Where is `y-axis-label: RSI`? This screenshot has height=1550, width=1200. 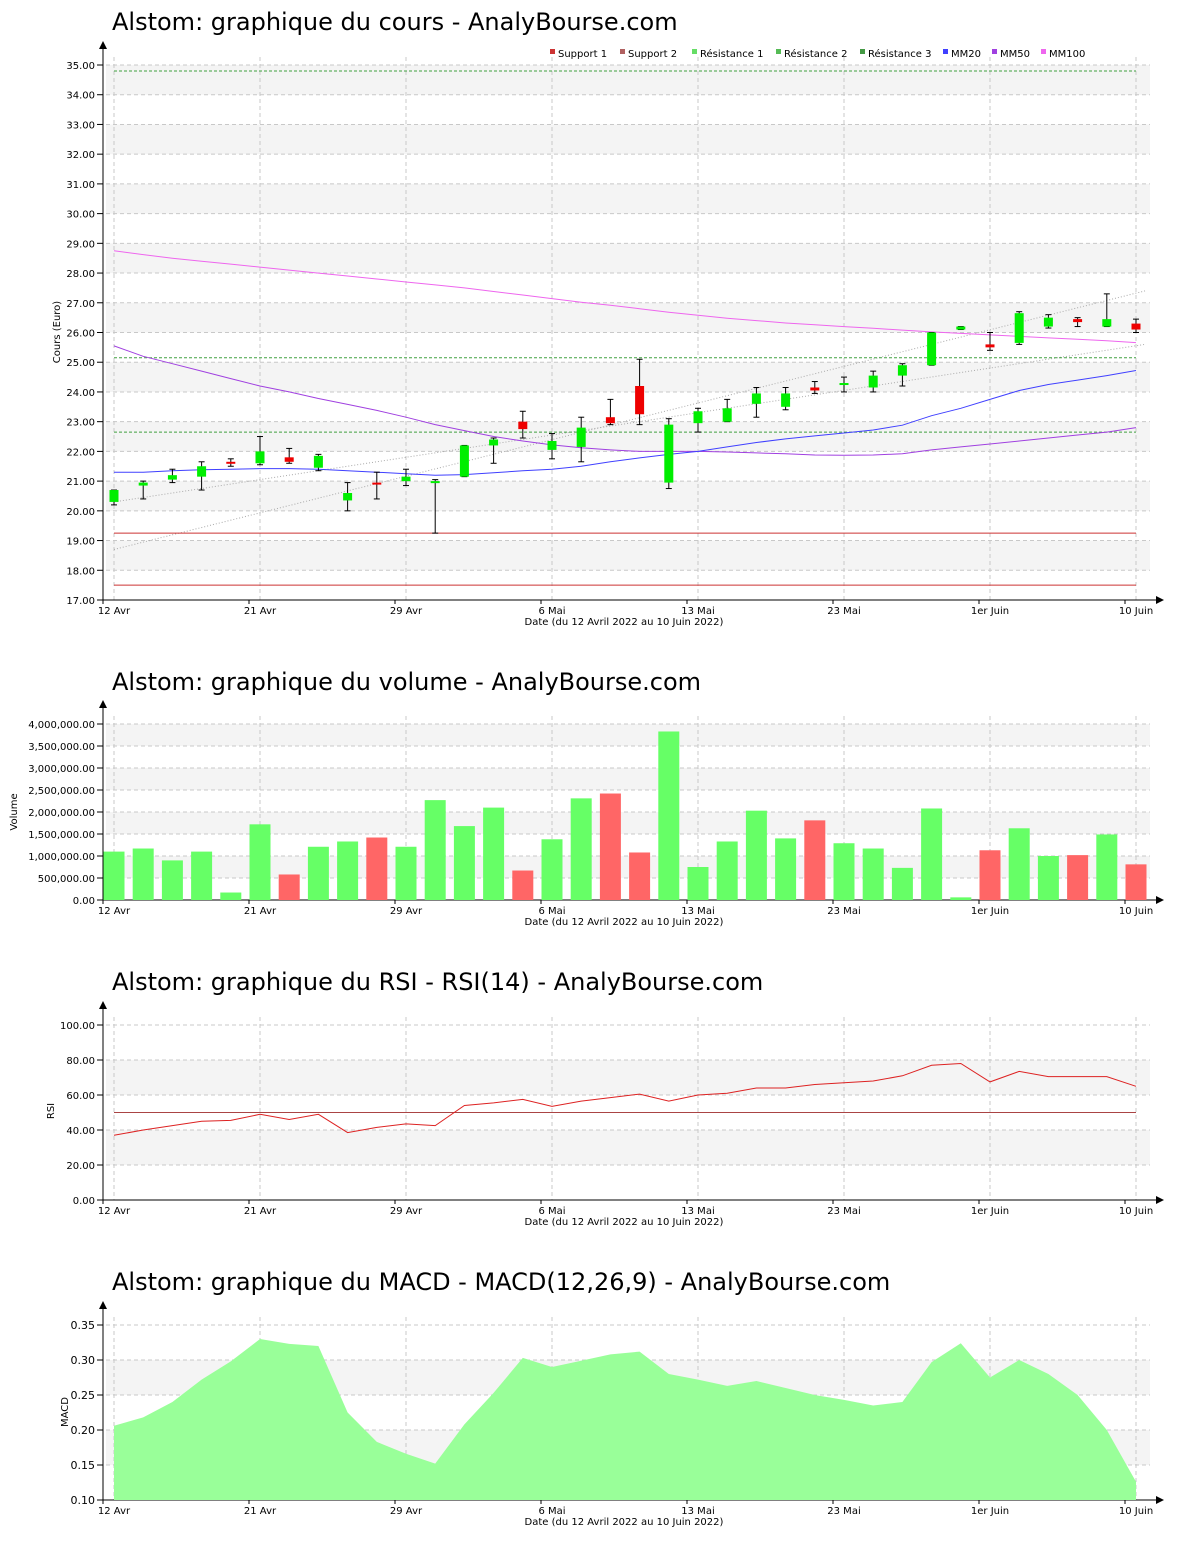
y-axis-label: RSI is located at coordinates (51, 1111).